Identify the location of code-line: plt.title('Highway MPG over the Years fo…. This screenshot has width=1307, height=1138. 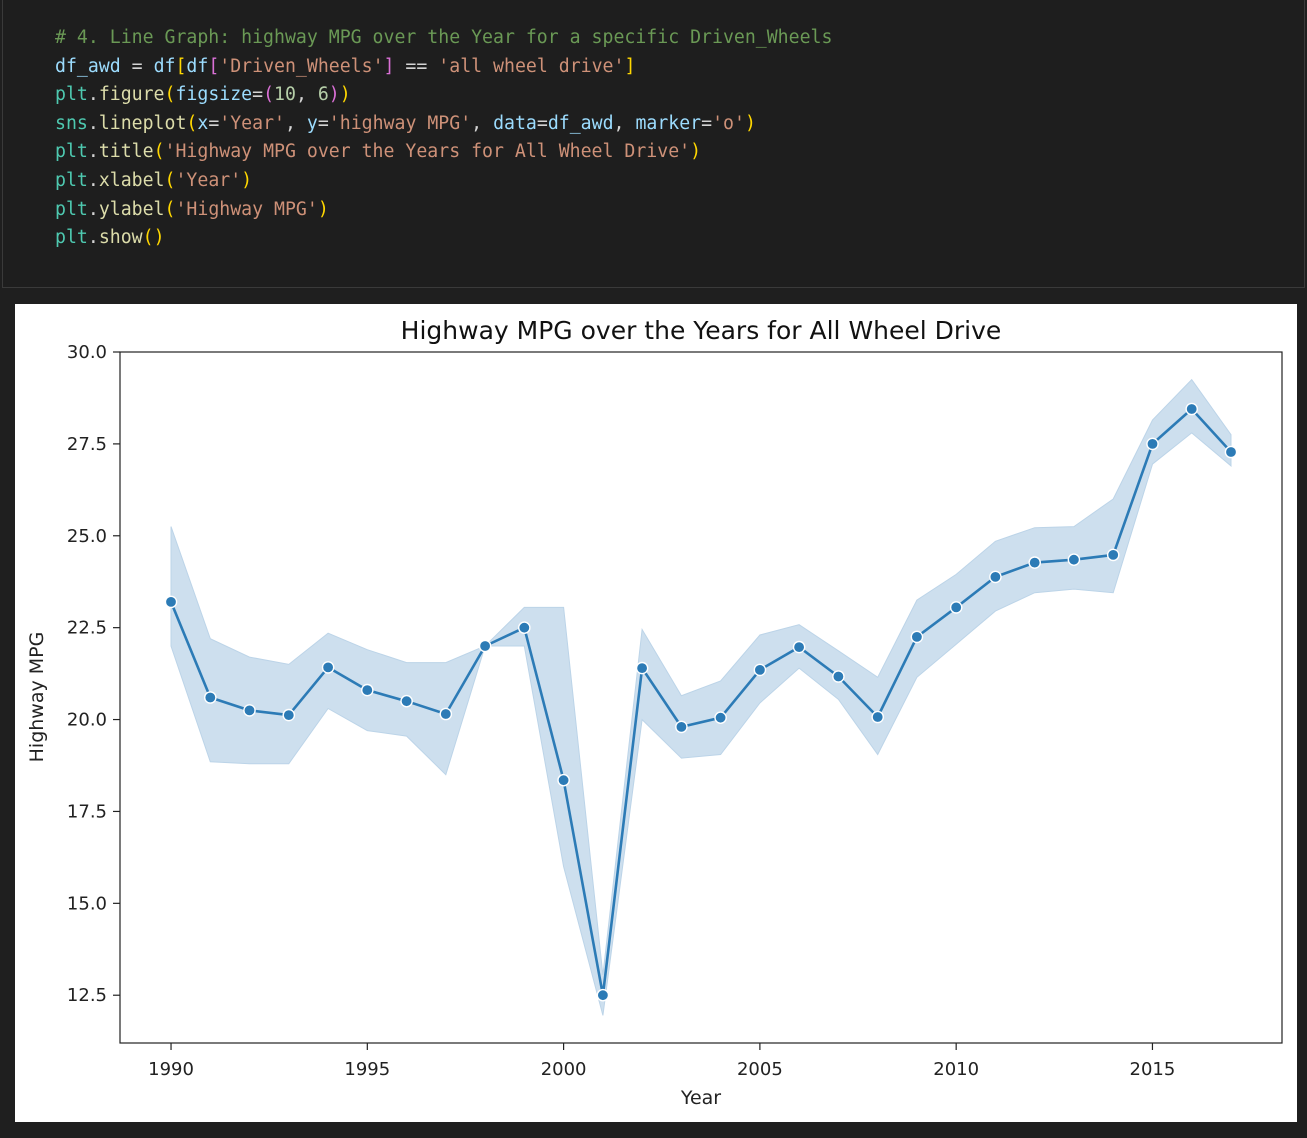
(443, 152).